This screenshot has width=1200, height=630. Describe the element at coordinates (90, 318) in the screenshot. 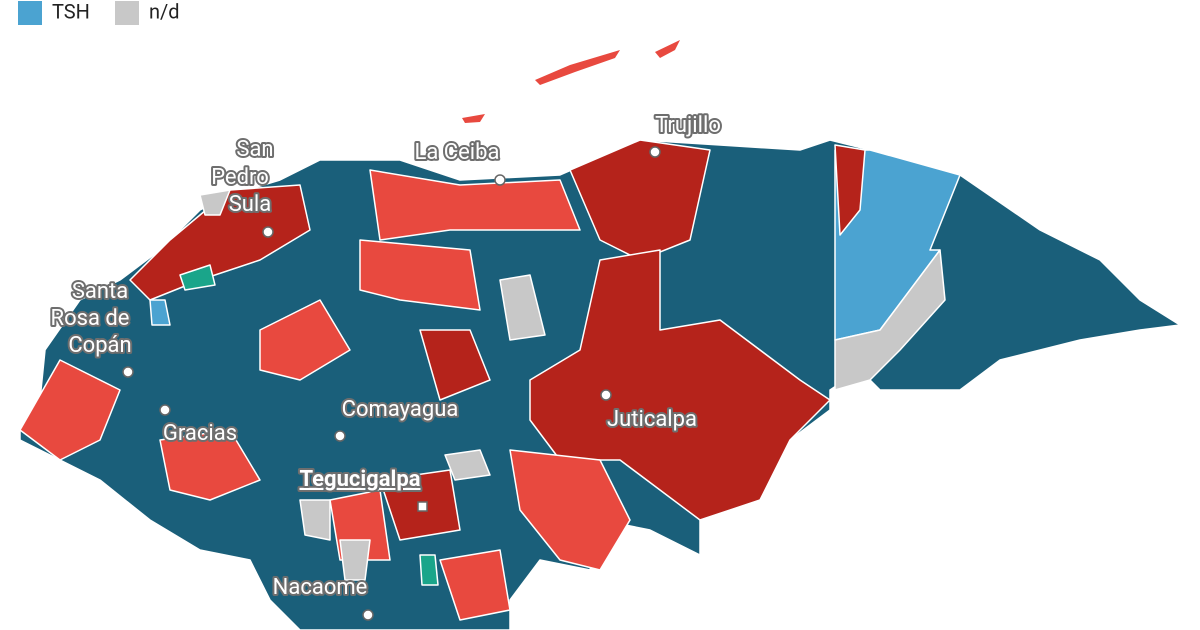

I see `city-label: Rosa de` at that location.